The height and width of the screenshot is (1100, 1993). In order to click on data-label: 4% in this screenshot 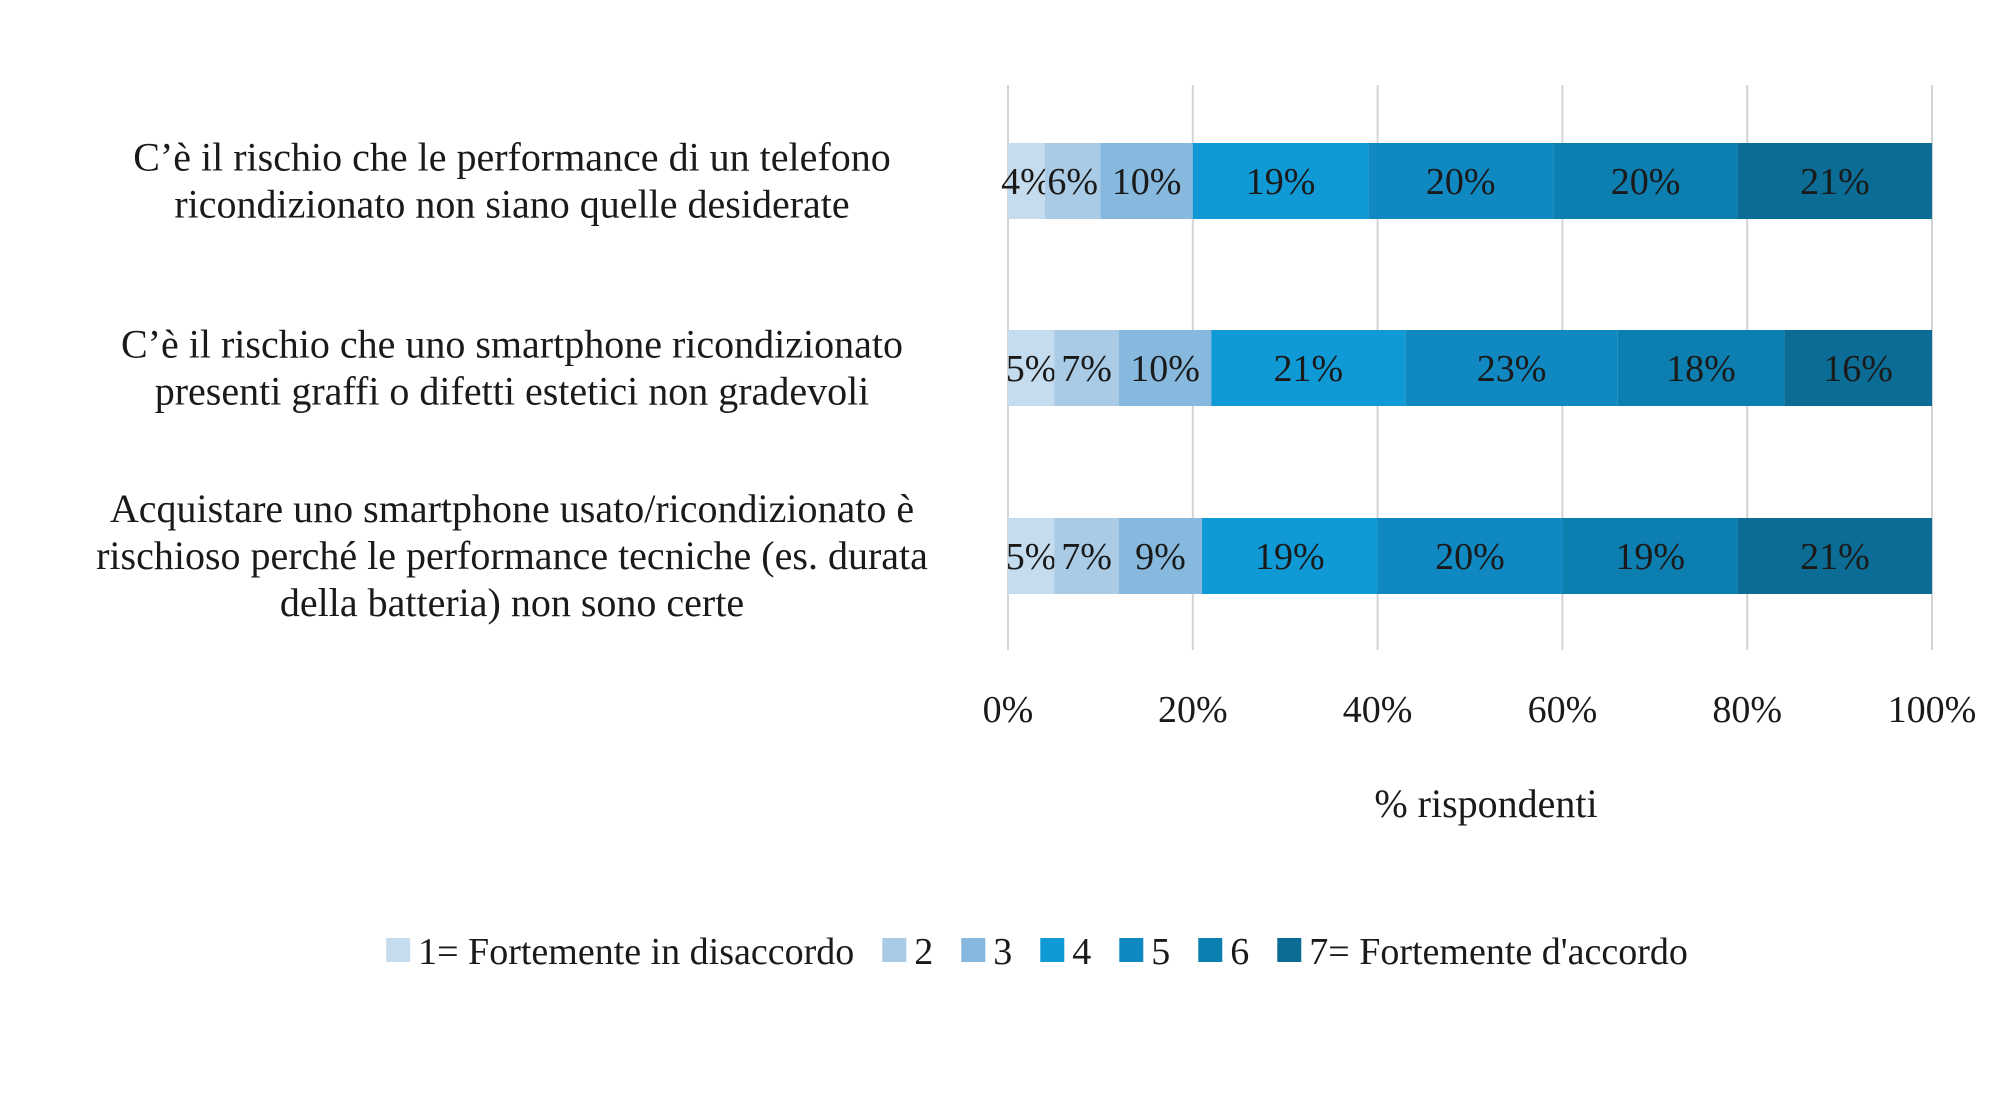, I will do `click(1026, 182)`.